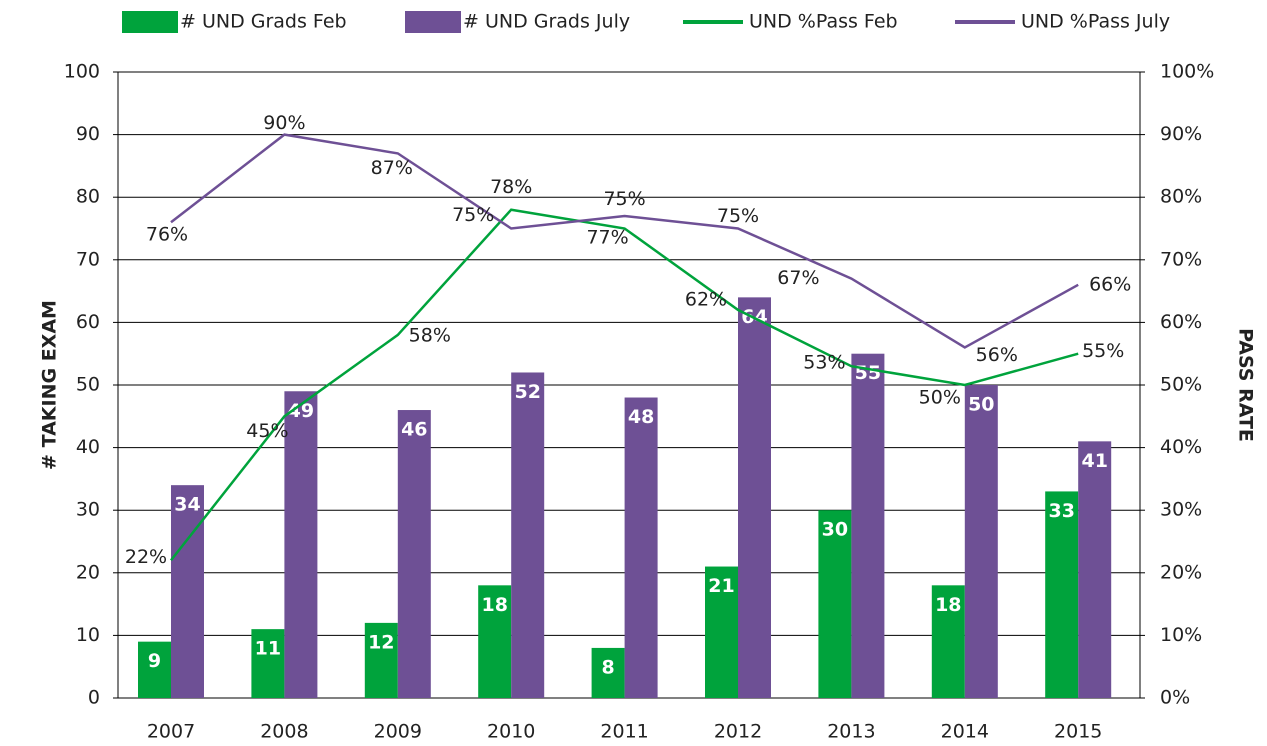 This screenshot has width=1267, height=746. Describe the element at coordinates (824, 363) in the screenshot. I see `line-label: 53%` at that location.